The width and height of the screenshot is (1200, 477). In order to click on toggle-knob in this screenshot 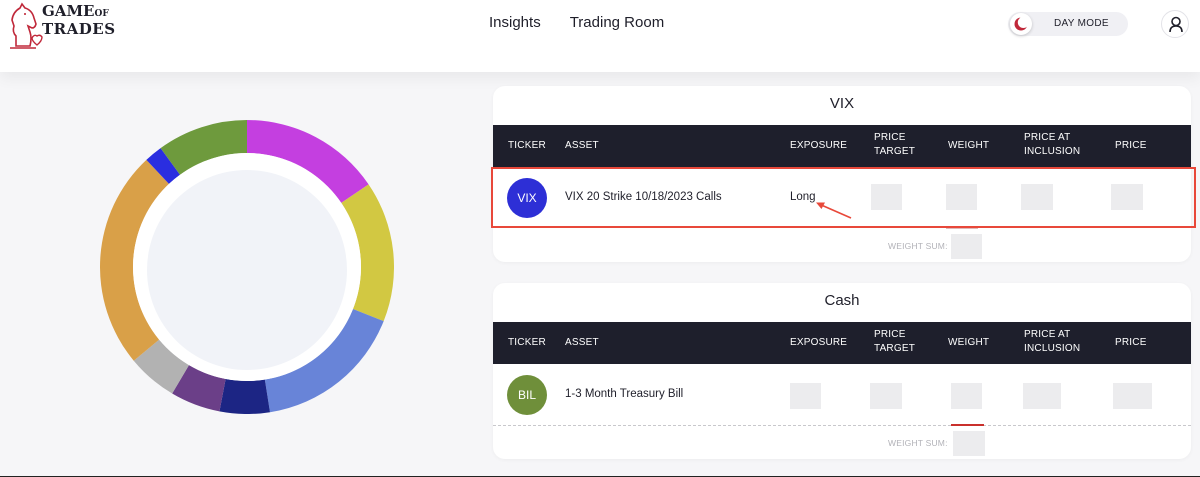, I will do `click(1021, 24)`.